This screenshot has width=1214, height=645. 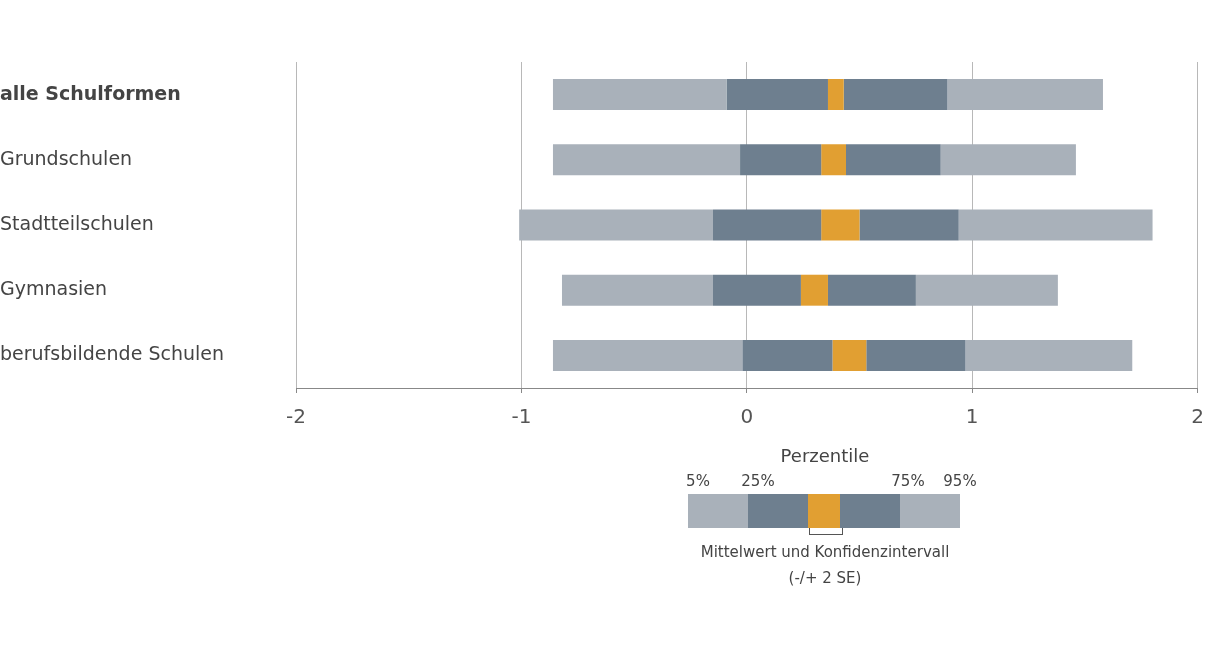 What do you see at coordinates (77, 222) in the screenshot?
I see `y-tick-label: Stadtteilschulen` at bounding box center [77, 222].